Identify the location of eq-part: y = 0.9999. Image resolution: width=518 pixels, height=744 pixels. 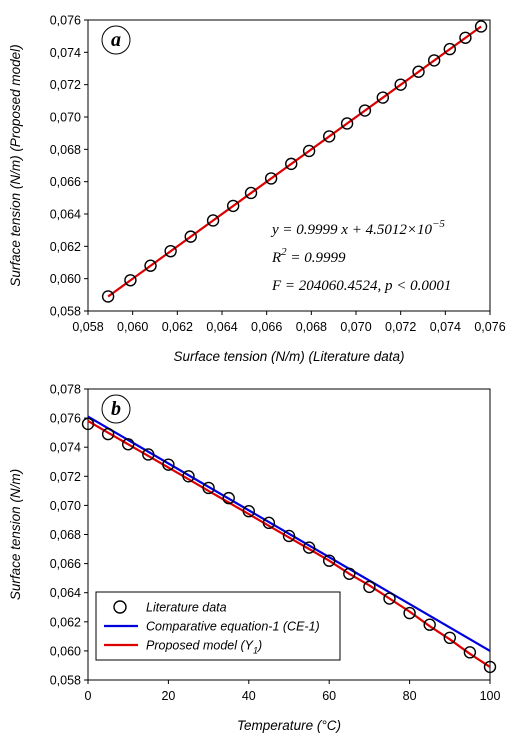
(305, 230).